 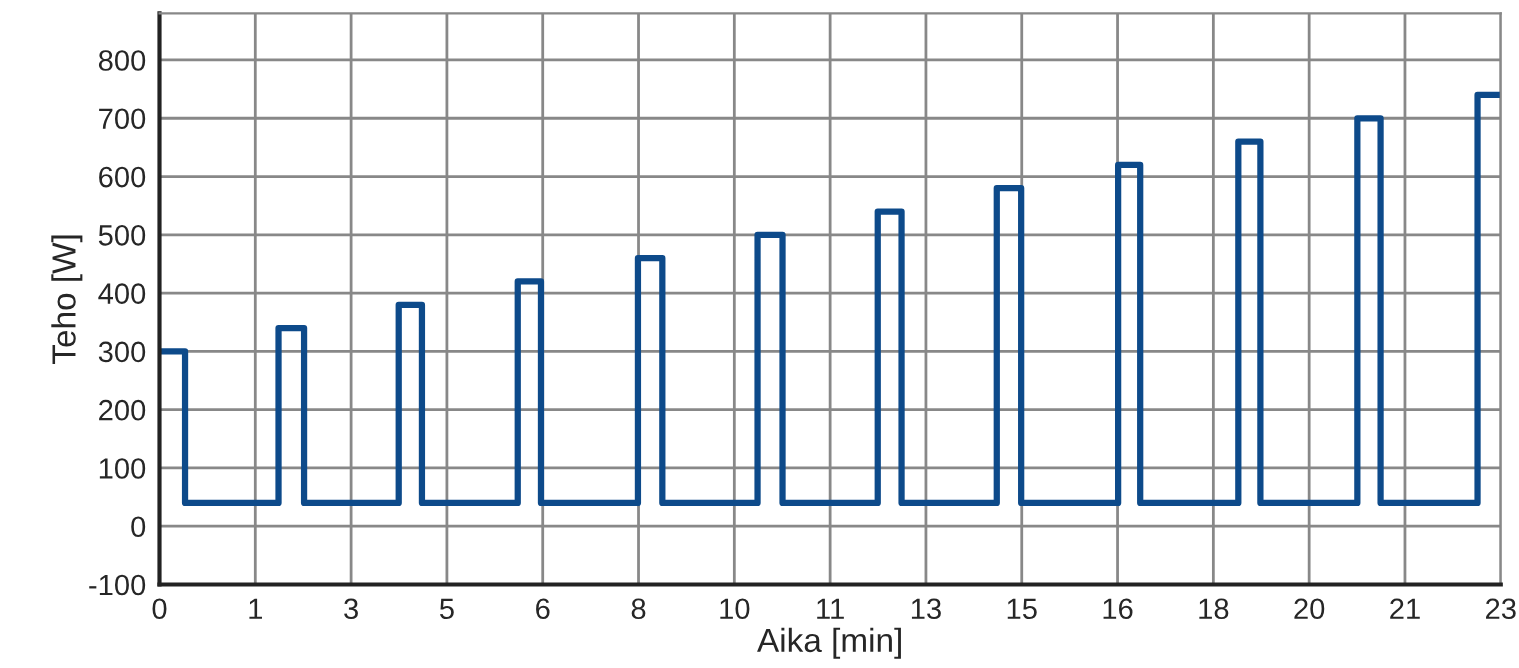 What do you see at coordinates (829, 643) in the screenshot?
I see `x-axis-title: Aika [min]` at bounding box center [829, 643].